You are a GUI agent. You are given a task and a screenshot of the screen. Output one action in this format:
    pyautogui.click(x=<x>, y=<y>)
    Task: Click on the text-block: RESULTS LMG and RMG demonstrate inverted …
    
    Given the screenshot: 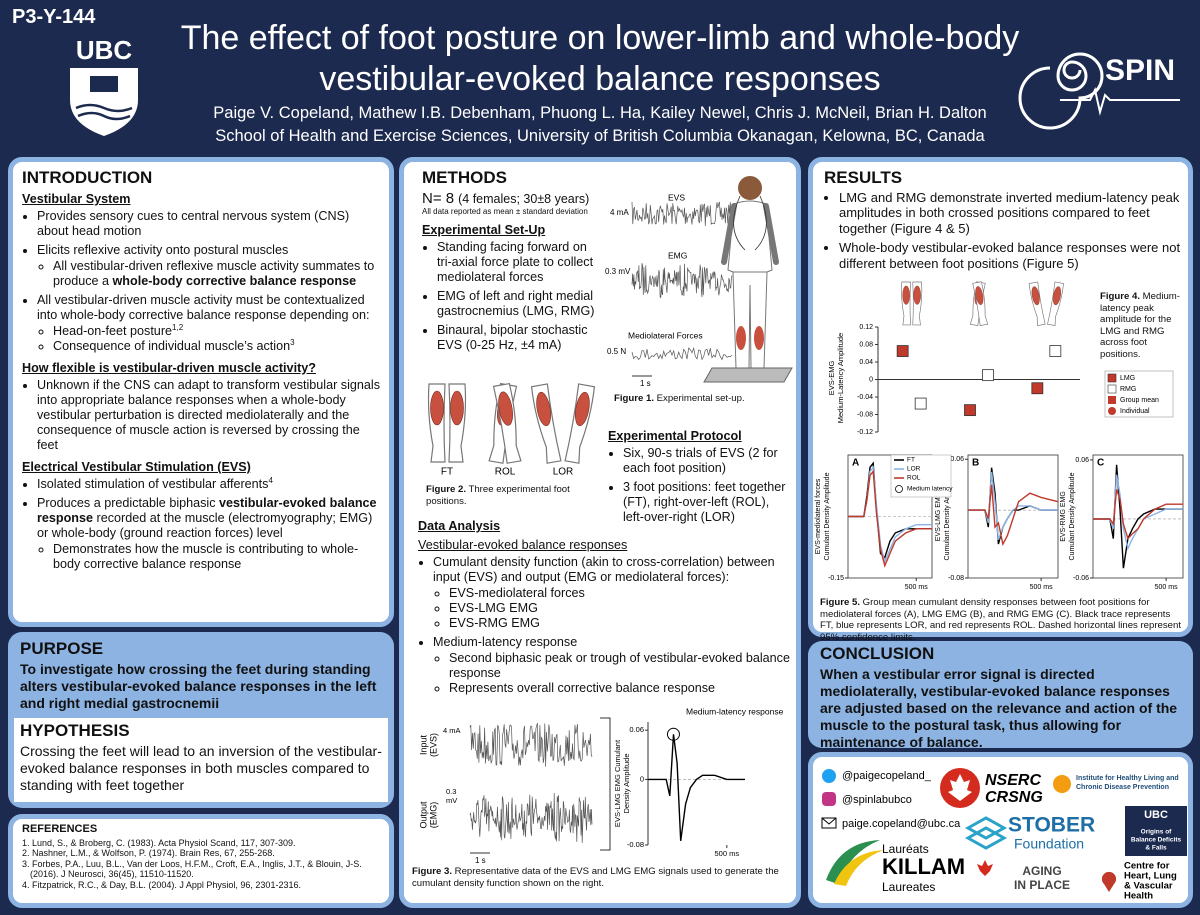 What is the action you would take?
    pyautogui.click(x=1004, y=222)
    